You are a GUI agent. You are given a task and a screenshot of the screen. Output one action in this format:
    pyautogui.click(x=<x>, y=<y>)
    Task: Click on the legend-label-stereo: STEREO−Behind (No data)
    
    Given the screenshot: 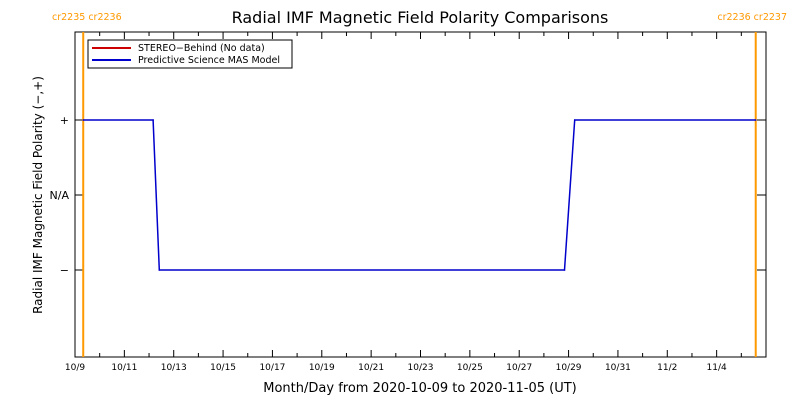 What is the action you would take?
    pyautogui.click(x=201, y=48)
    